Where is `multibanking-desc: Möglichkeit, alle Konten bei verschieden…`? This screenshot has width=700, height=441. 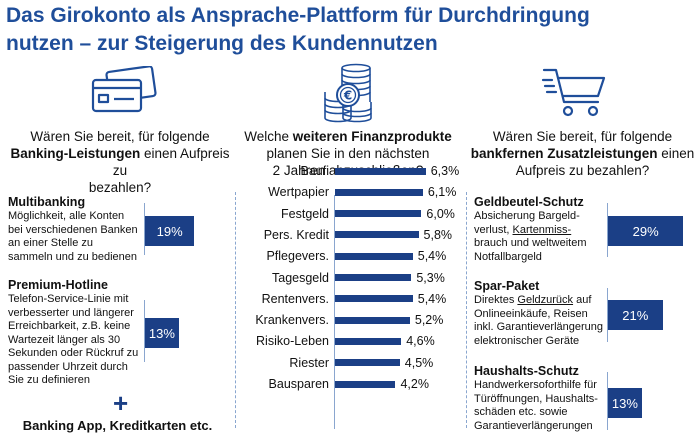
multibanking-desc: Möglichkeit, alle Konten bei verschieden… is located at coordinates (78, 237).